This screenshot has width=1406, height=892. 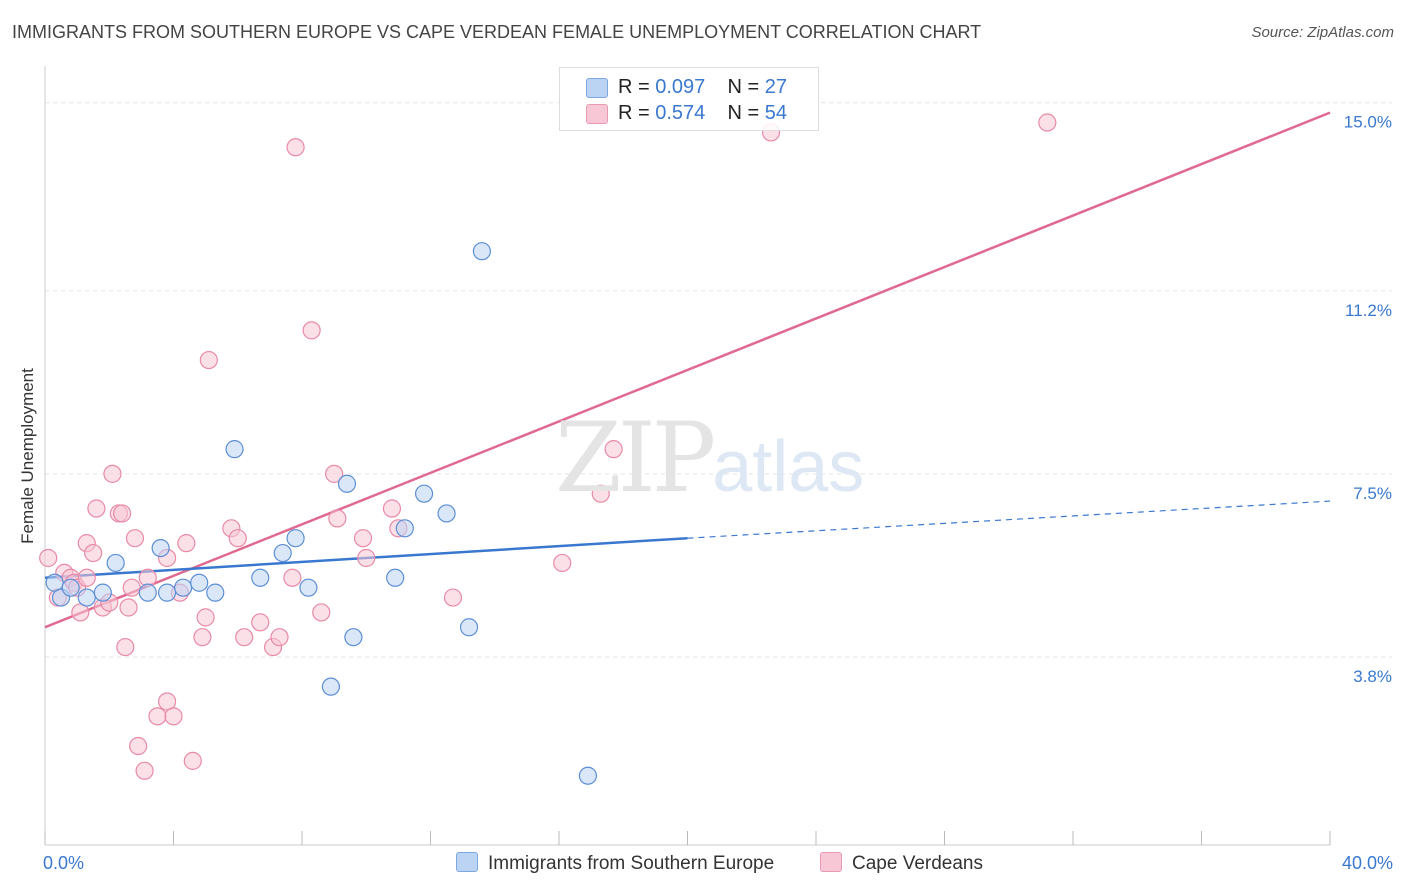 What do you see at coordinates (631, 863) in the screenshot?
I see `legend-label-immigrants: Immigrants from Southern Europe` at bounding box center [631, 863].